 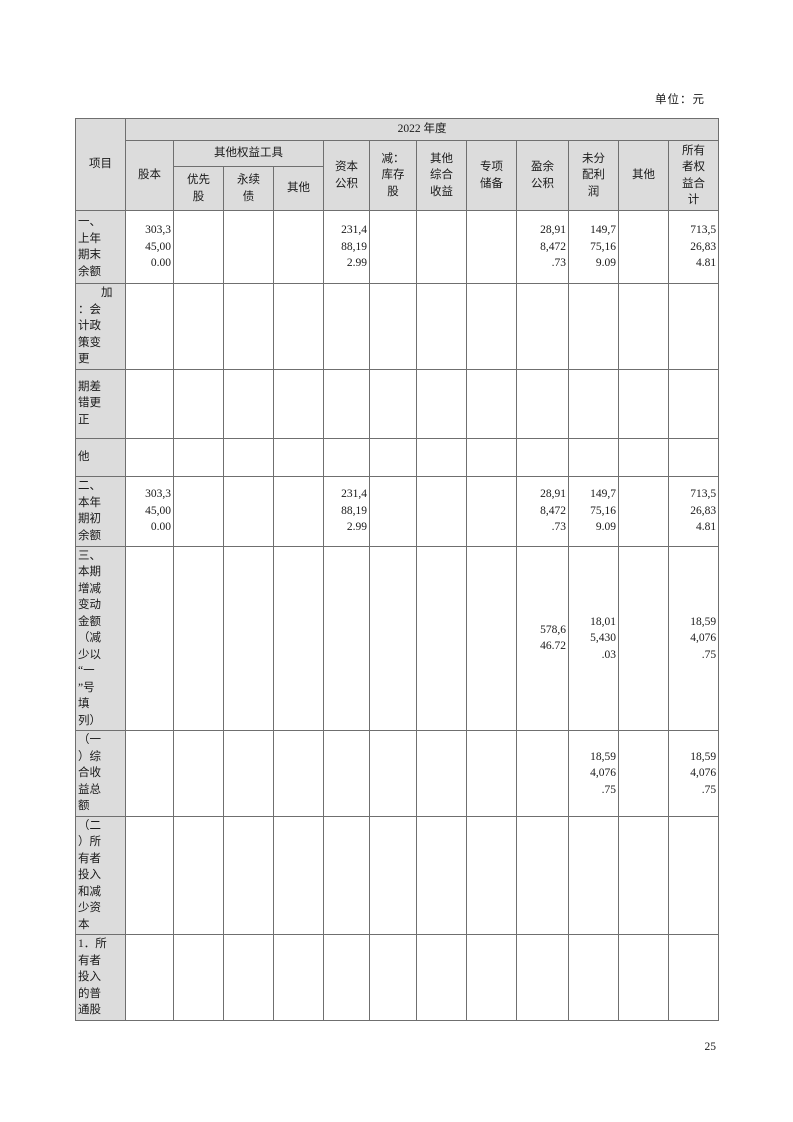 I want to click on header-row-year: 项目 2022 年度, so click(x=397, y=164).